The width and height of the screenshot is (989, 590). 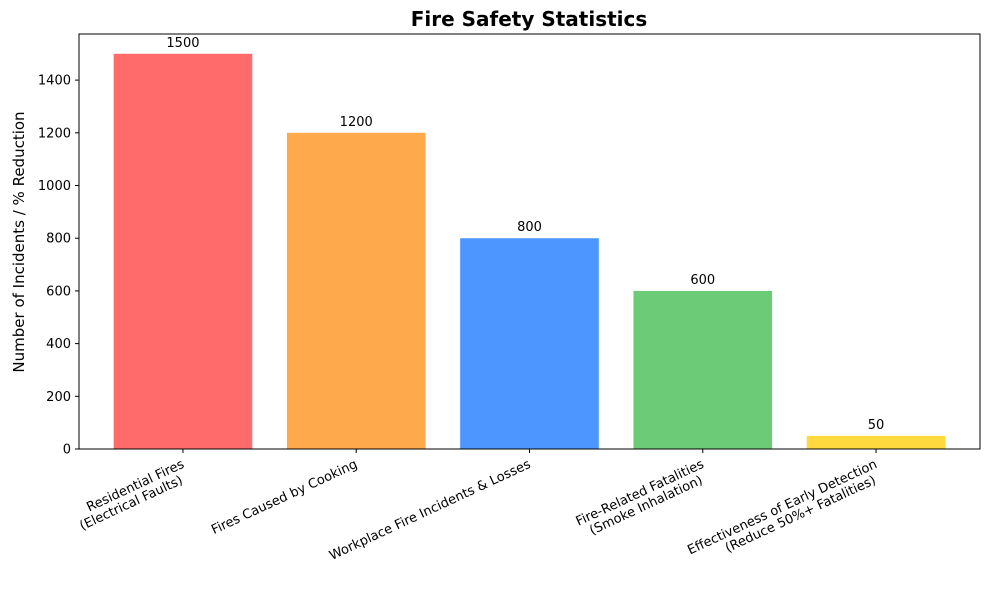 I want to click on y-tick-label: 1400, so click(x=54, y=81).